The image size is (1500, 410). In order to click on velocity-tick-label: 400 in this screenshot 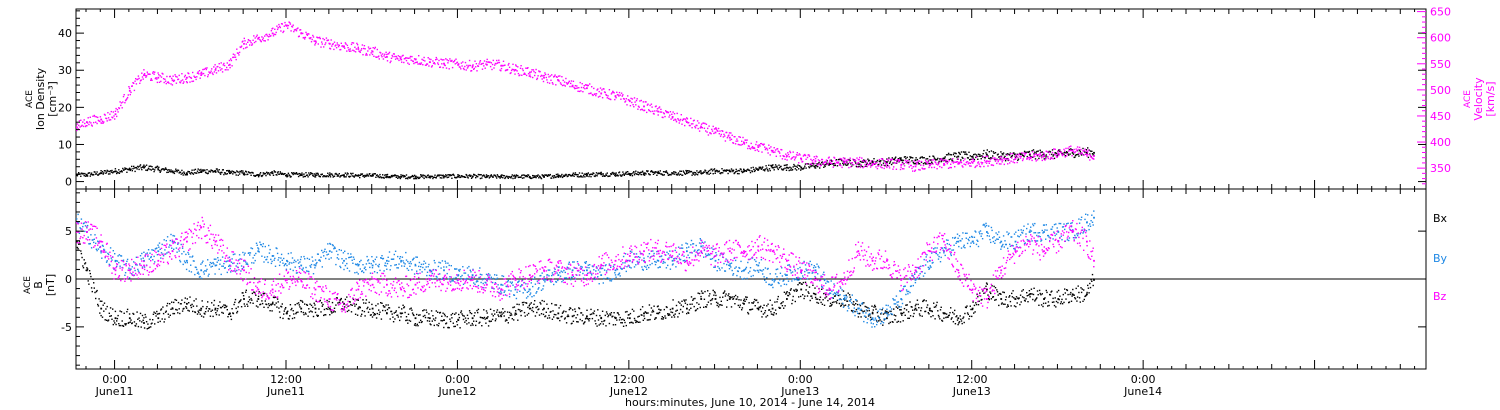, I will do `click(1440, 142)`.